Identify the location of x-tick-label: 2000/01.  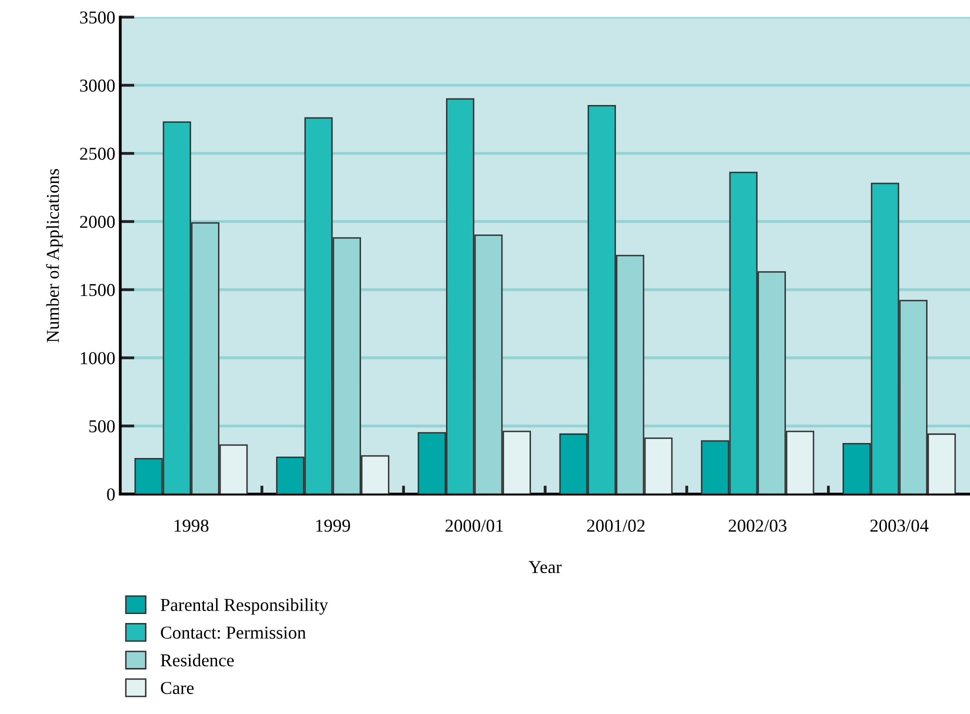
(474, 526).